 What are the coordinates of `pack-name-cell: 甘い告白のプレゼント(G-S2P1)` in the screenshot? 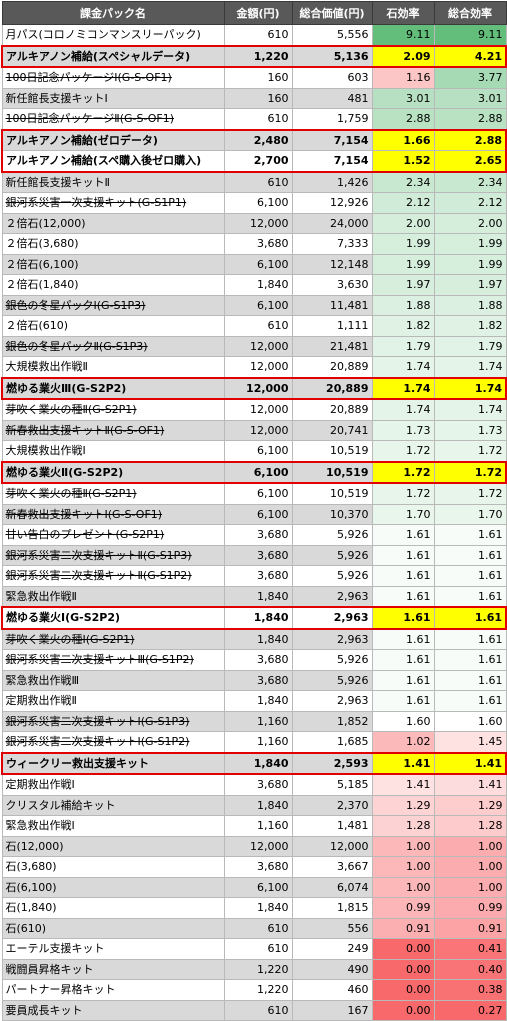 It's located at (113, 535).